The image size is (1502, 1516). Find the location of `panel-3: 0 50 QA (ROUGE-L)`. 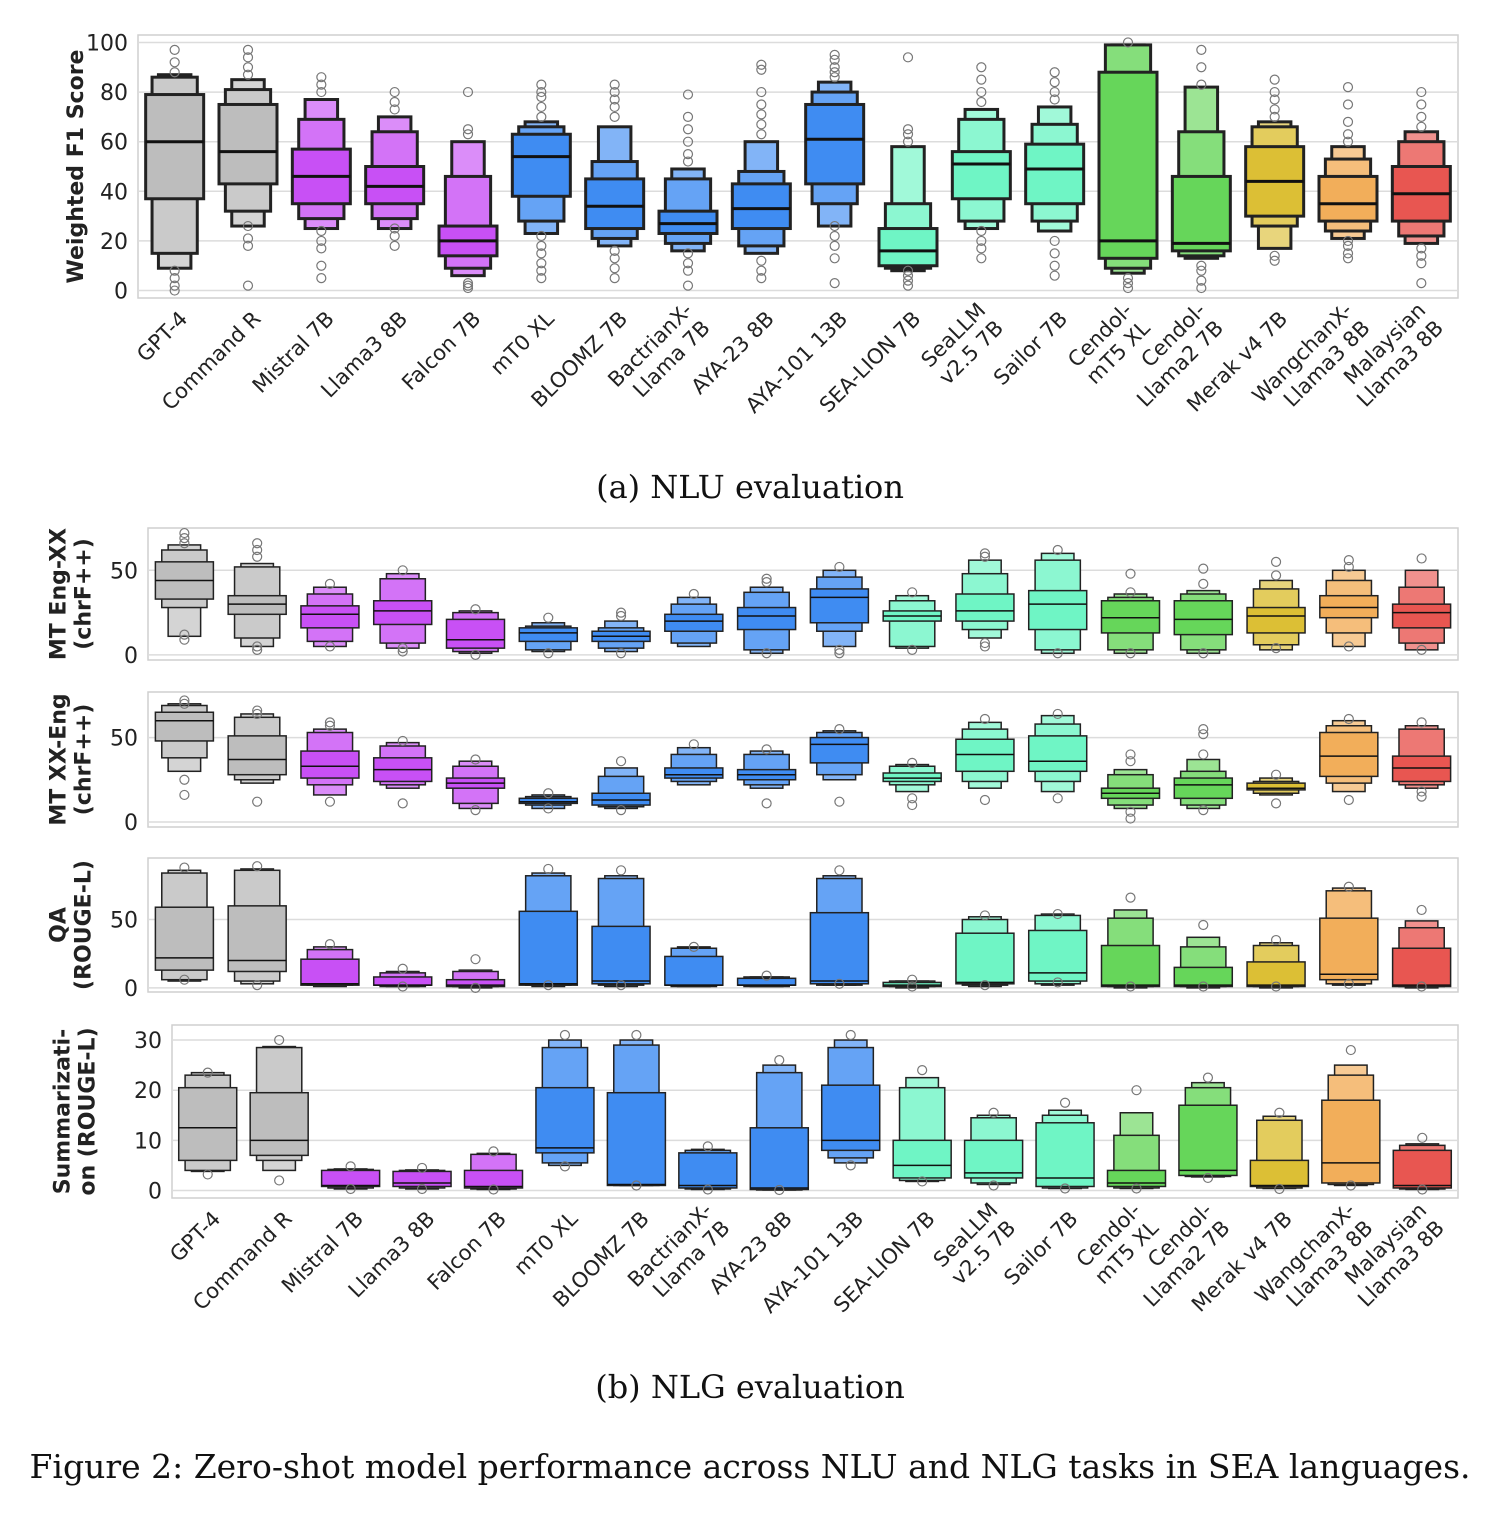

panel-3: 0 50 QA (ROUGE-L) is located at coordinates (753, 929).